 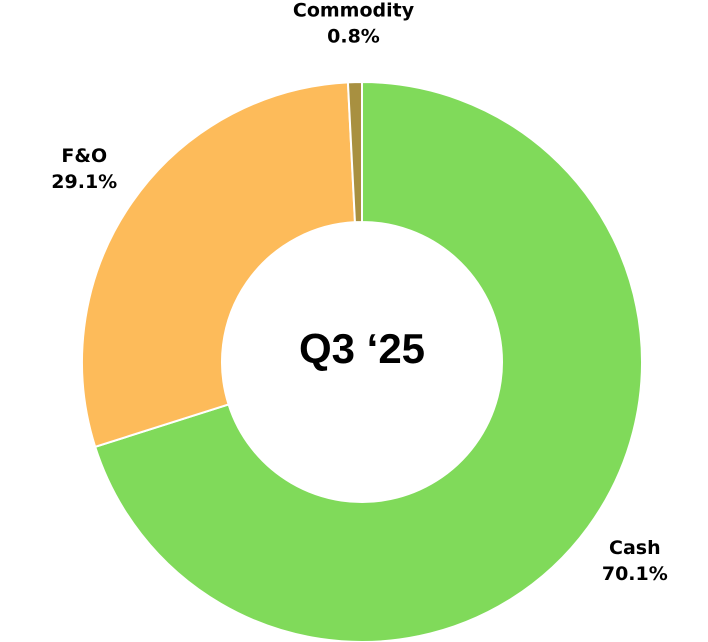 I want to click on value-label: 29.1%, so click(x=84, y=182).